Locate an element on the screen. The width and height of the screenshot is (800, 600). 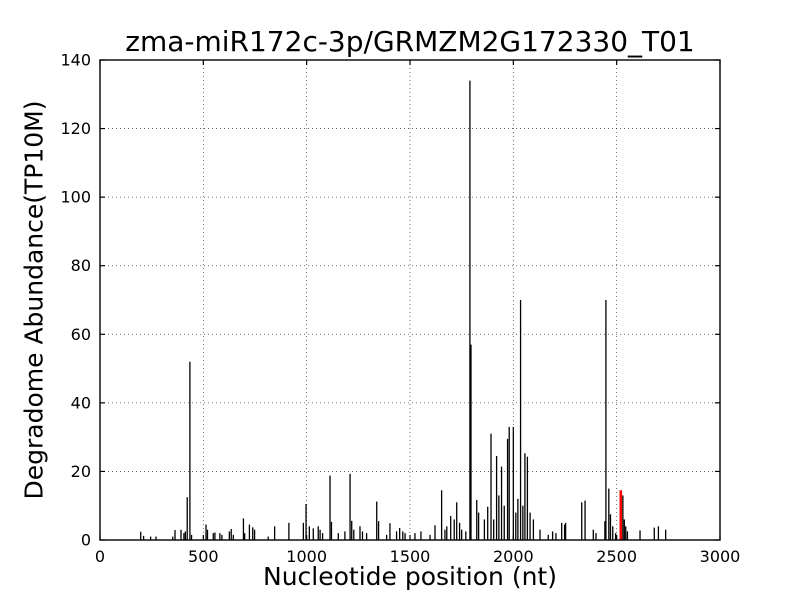
x-tick-label: 3000 is located at coordinates (720, 556).